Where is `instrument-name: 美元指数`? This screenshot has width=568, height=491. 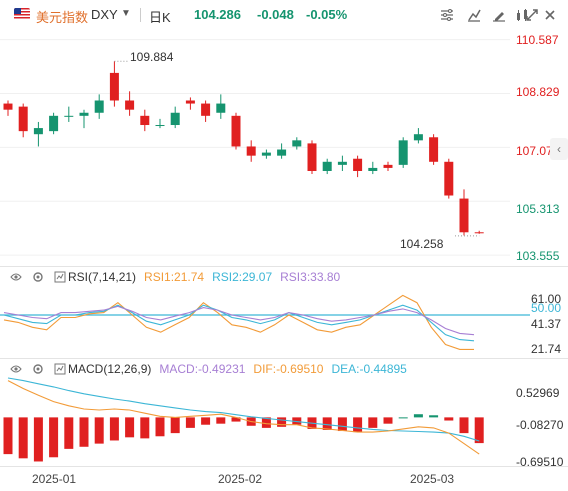 instrument-name: 美元指数 is located at coordinates (62, 17).